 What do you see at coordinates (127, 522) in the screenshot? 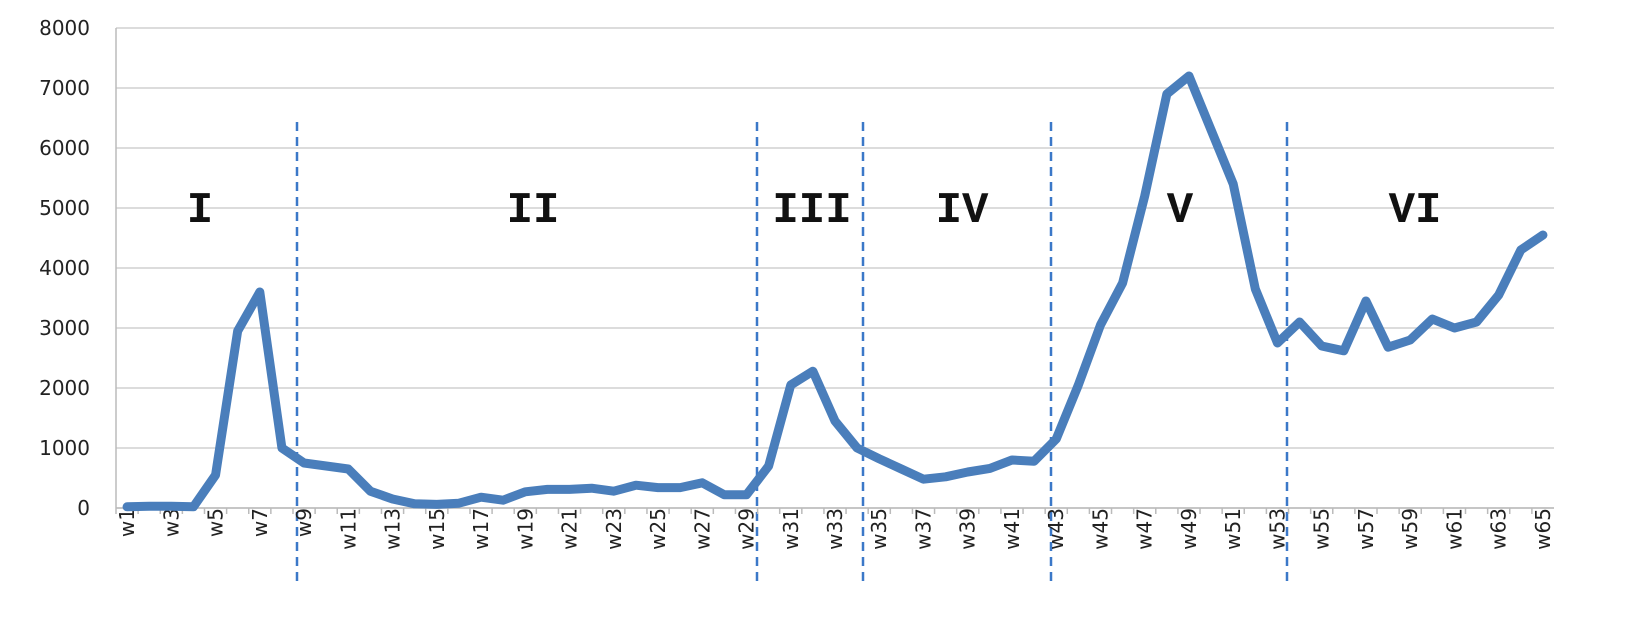
I see `x-tick-label: w1` at bounding box center [127, 522].